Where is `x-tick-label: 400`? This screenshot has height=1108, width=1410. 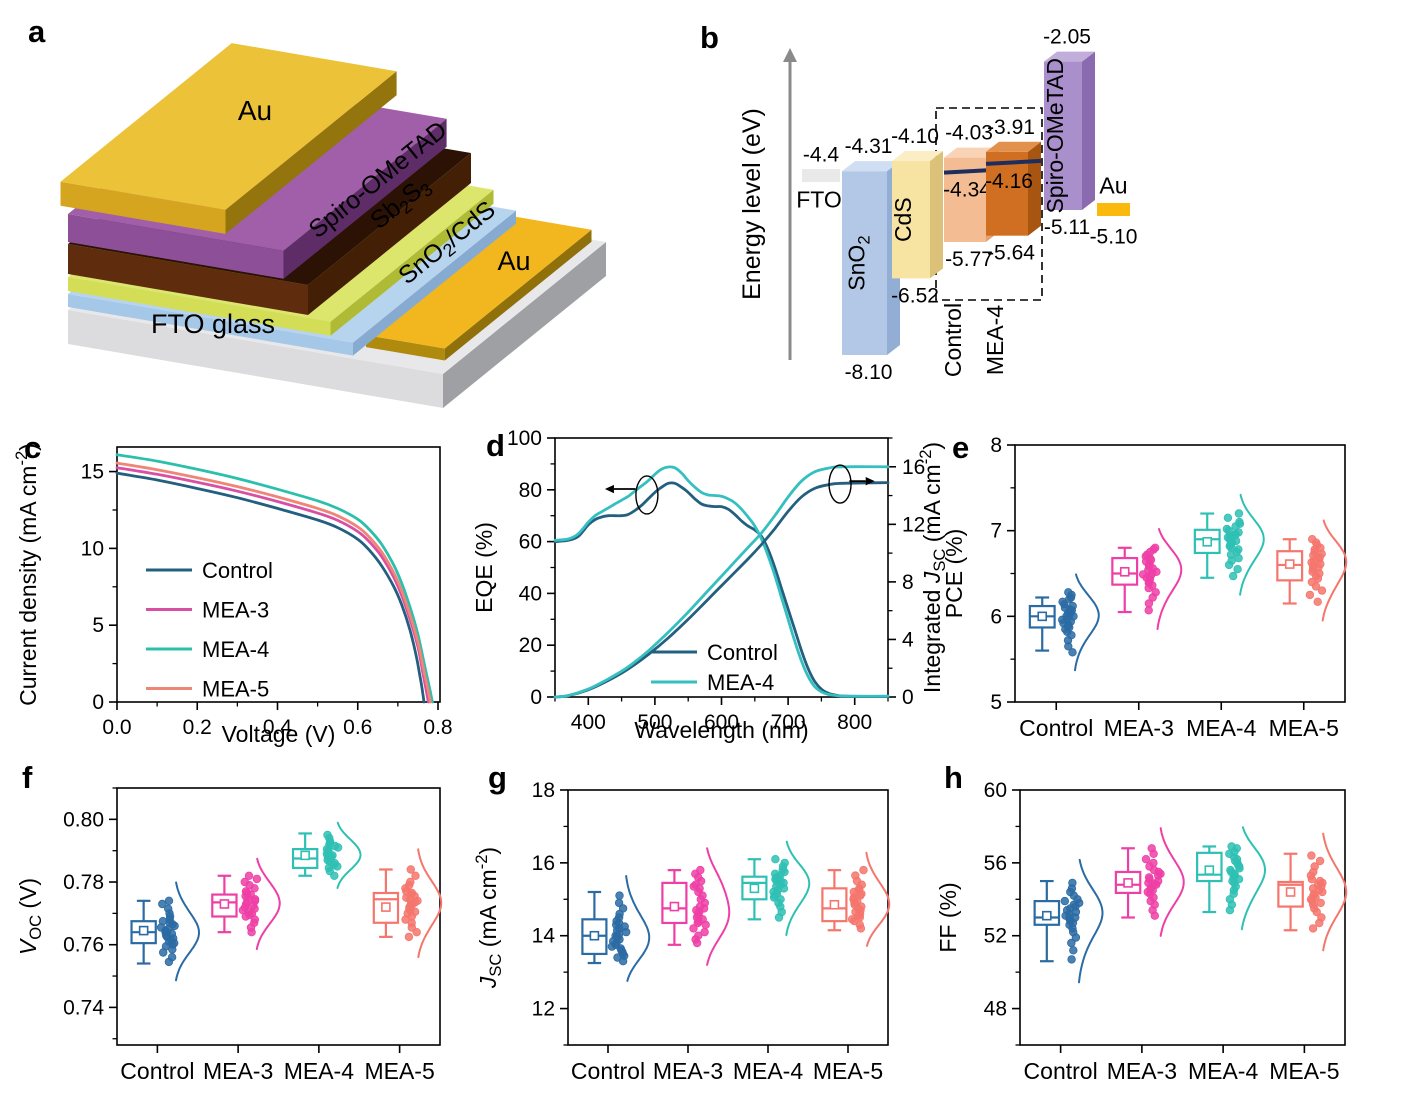
x-tick-label: 400 is located at coordinates (588, 722).